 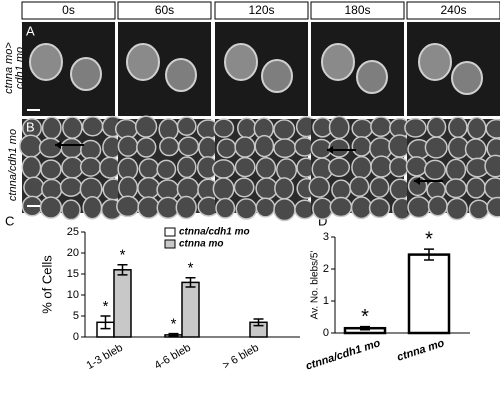 What do you see at coordinates (73, 295) in the screenshot?
I see `y-tick-label: 10` at bounding box center [73, 295].